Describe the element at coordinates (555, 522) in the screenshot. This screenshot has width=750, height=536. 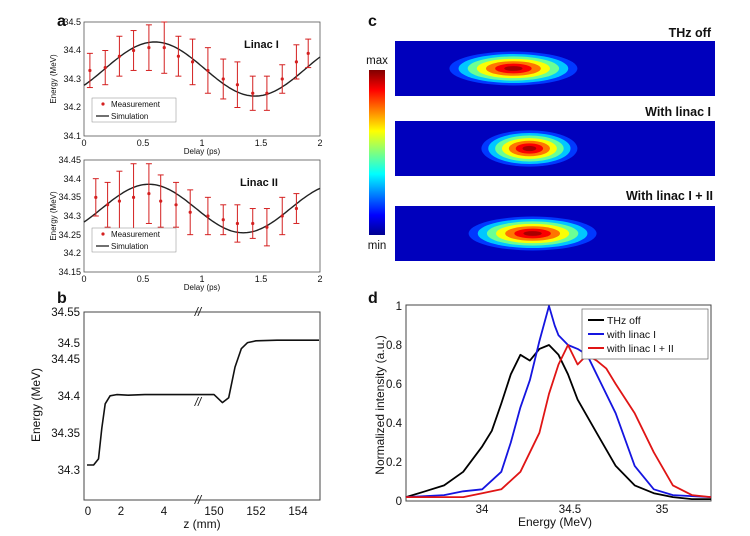
I see `x-axis-label: Energy (MeV)` at that location.